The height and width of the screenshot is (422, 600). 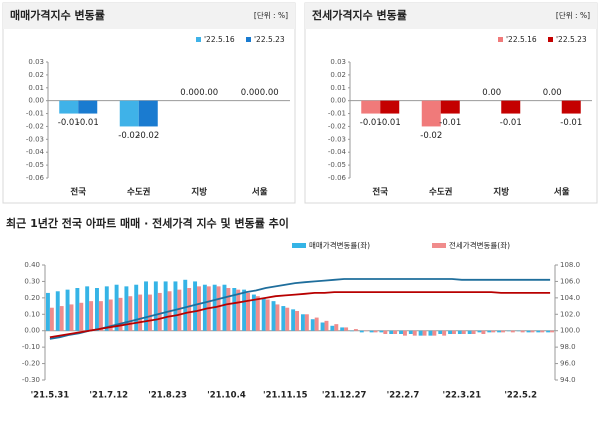 I want to click on index-line, so click(x=300, y=309).